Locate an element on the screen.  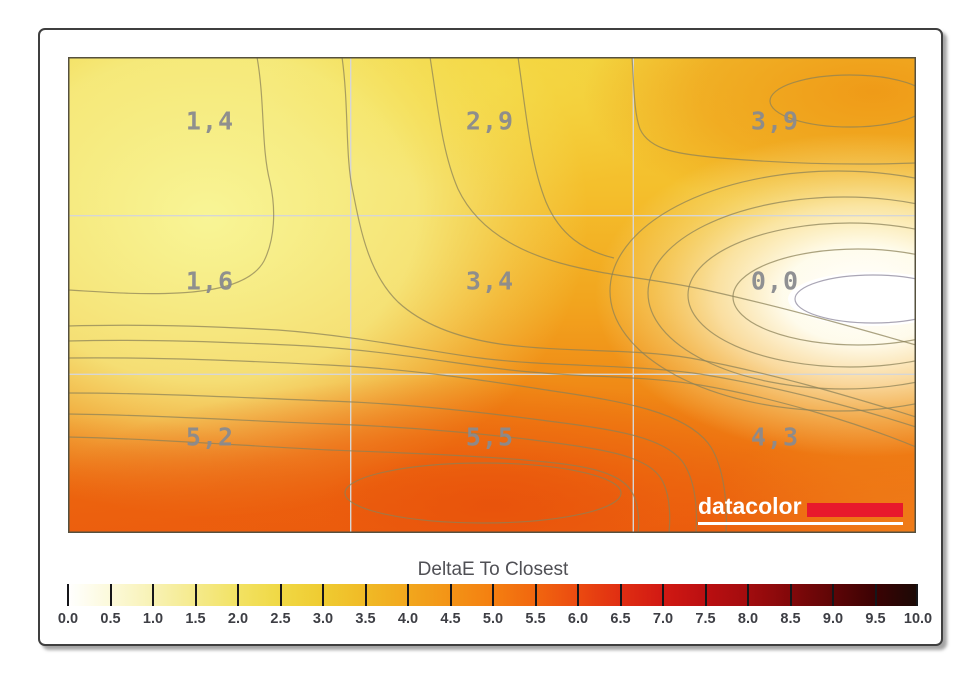
colorbar-tick-label: 6.0 is located at coordinates (578, 619).